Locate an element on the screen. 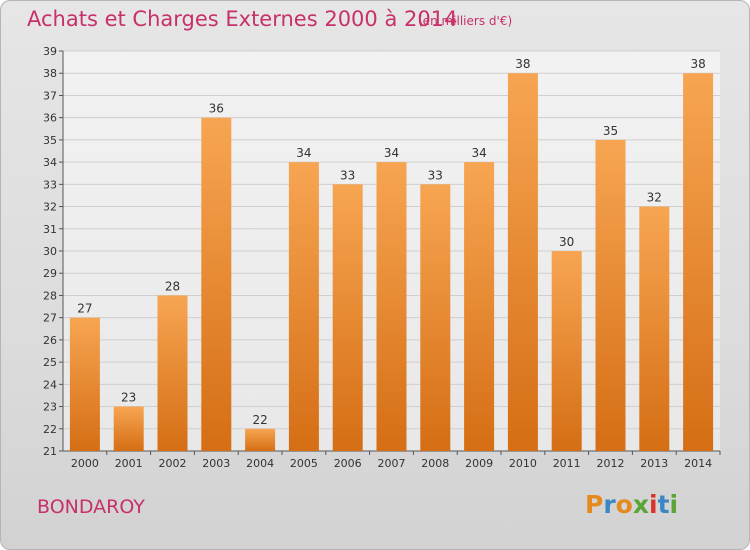  data-label: 28 is located at coordinates (172, 286).